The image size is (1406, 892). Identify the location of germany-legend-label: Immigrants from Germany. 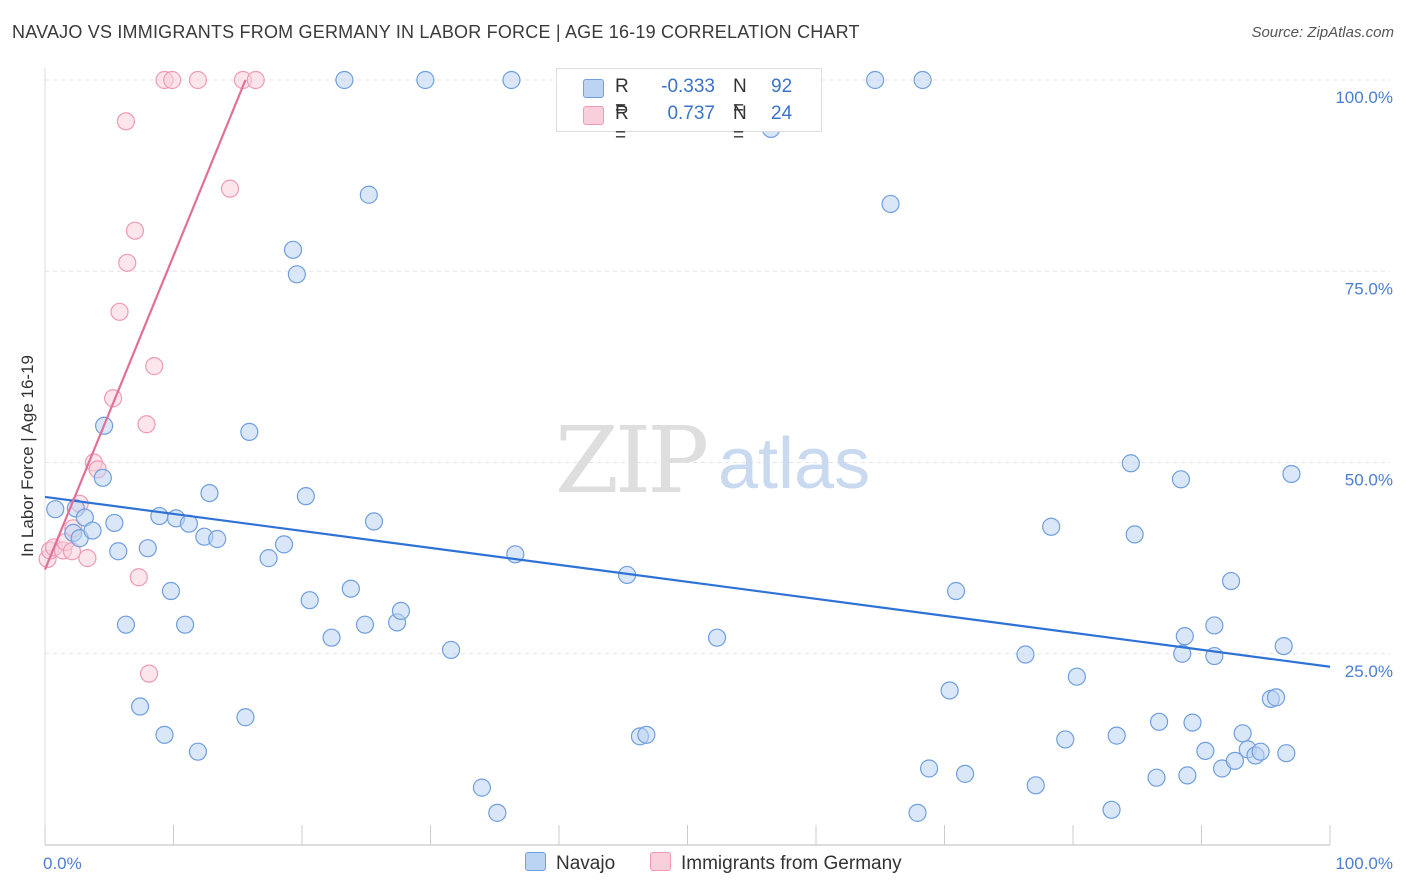
(791, 863).